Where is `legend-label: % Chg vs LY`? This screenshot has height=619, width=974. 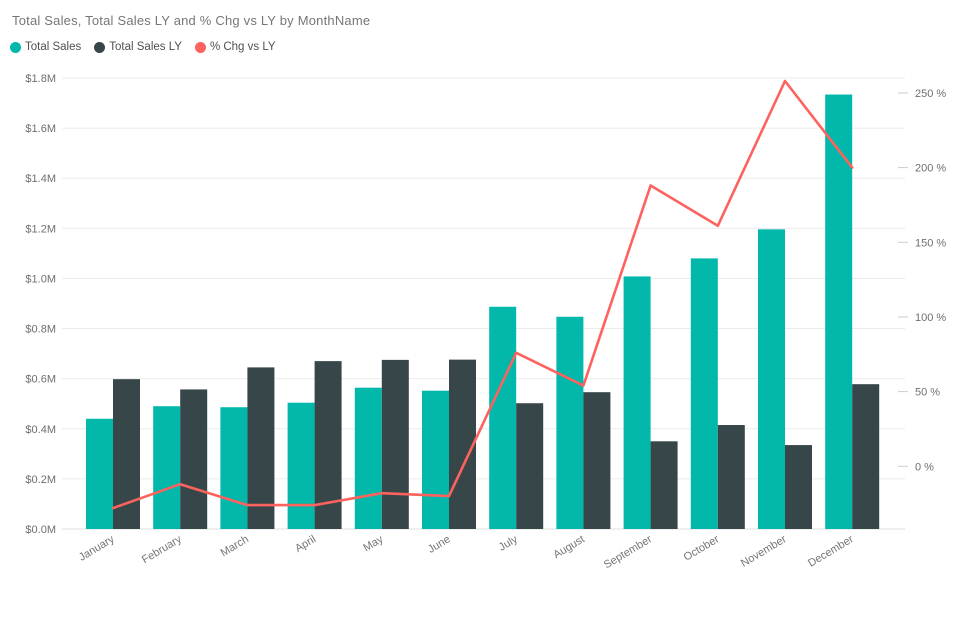
legend-label: % Chg vs LY is located at coordinates (242, 47).